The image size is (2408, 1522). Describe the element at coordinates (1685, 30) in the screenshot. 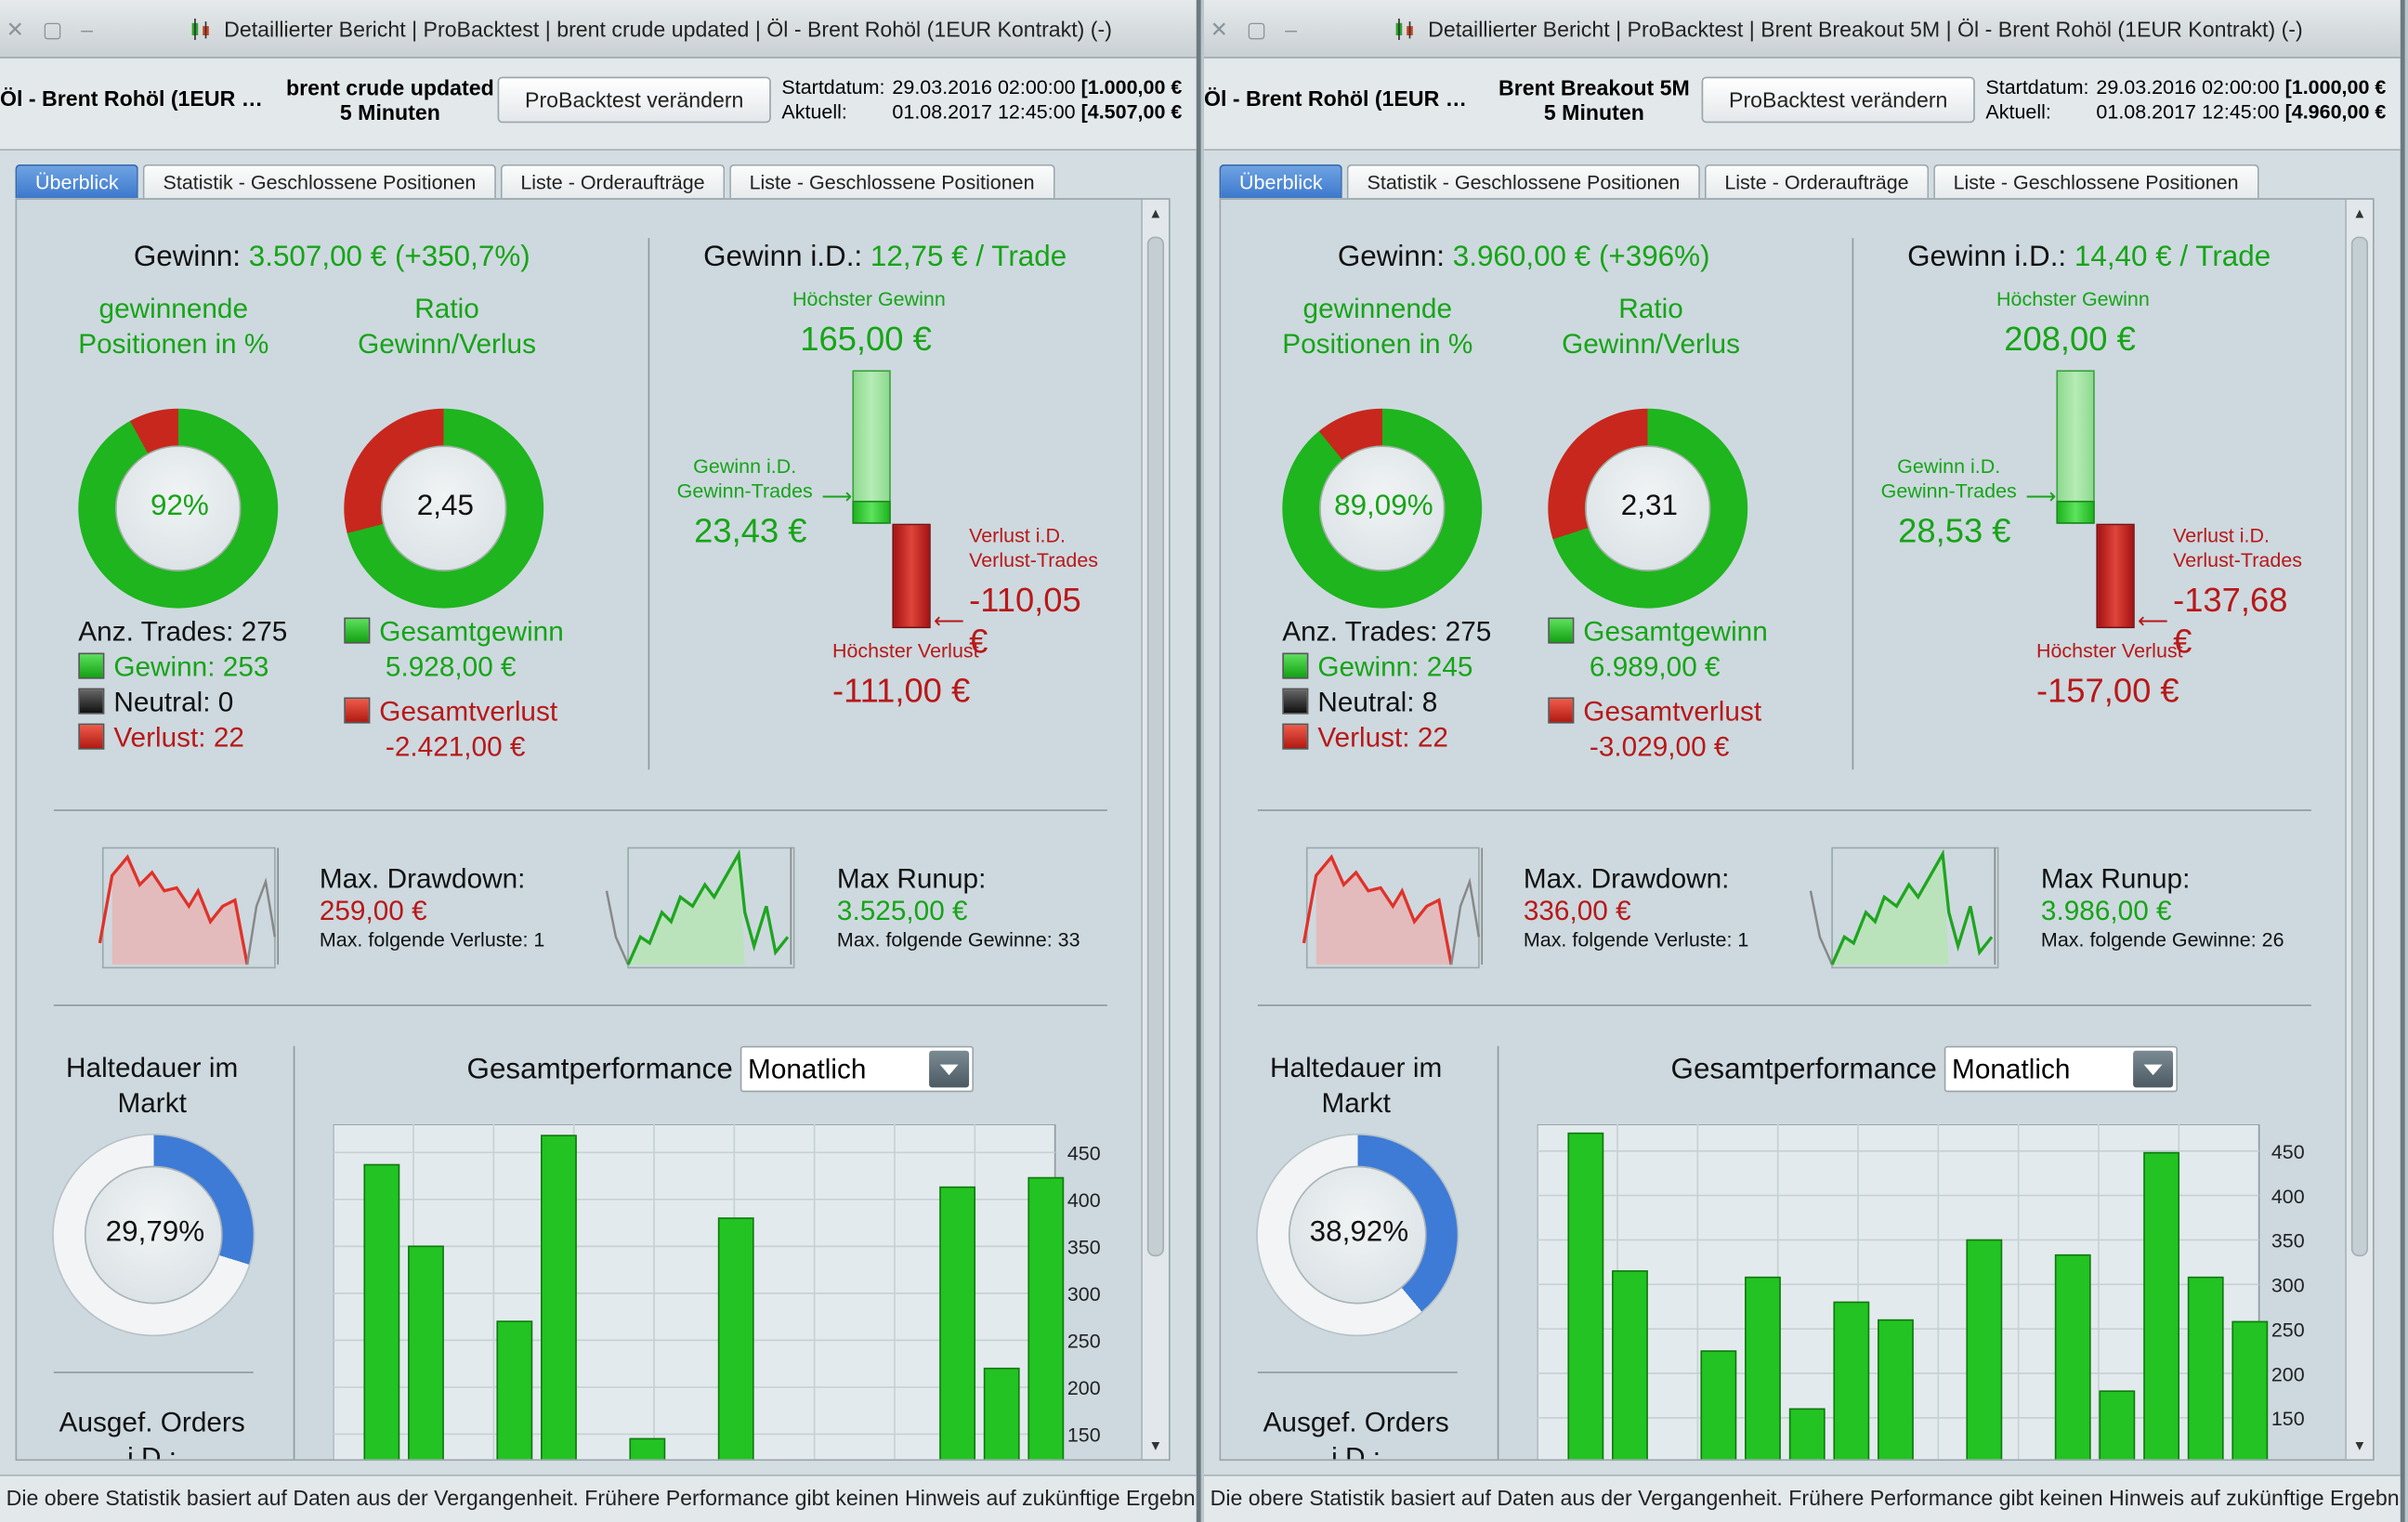

I see `title-part: ProBacktest` at that location.